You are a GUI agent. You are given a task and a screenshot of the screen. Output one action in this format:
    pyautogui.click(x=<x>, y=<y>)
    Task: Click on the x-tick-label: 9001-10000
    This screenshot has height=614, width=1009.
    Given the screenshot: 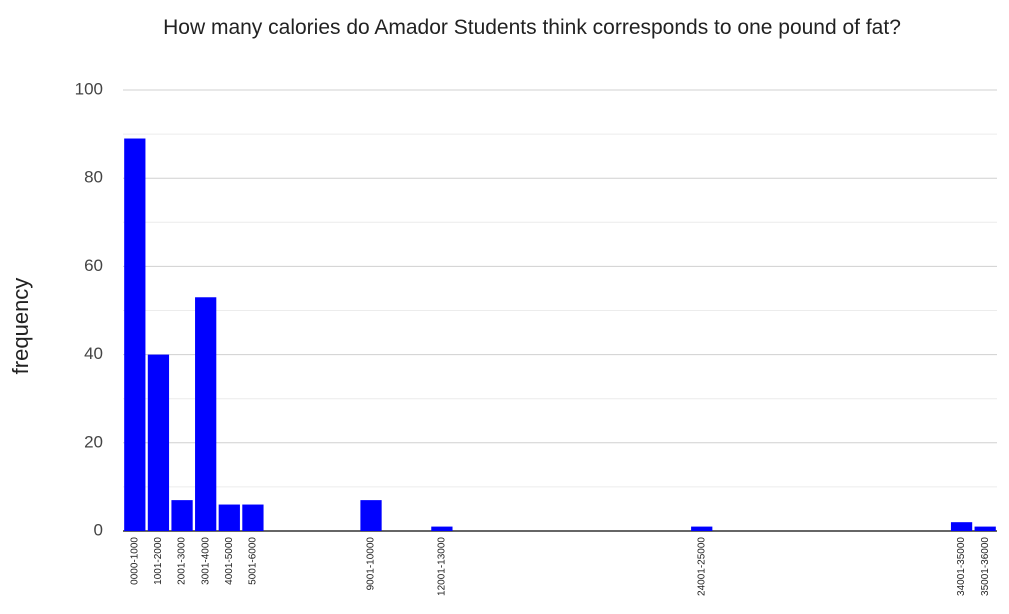 What is the action you would take?
    pyautogui.click(x=371, y=564)
    